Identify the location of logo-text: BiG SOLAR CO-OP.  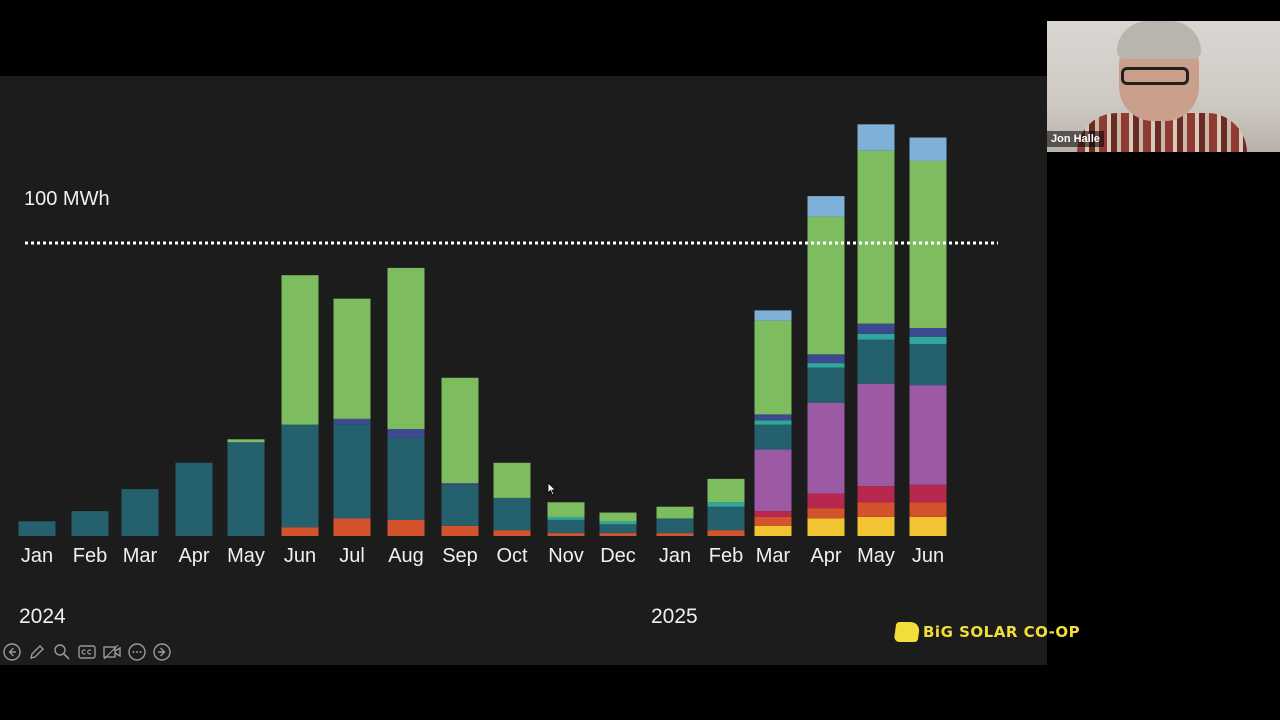
(1002, 632).